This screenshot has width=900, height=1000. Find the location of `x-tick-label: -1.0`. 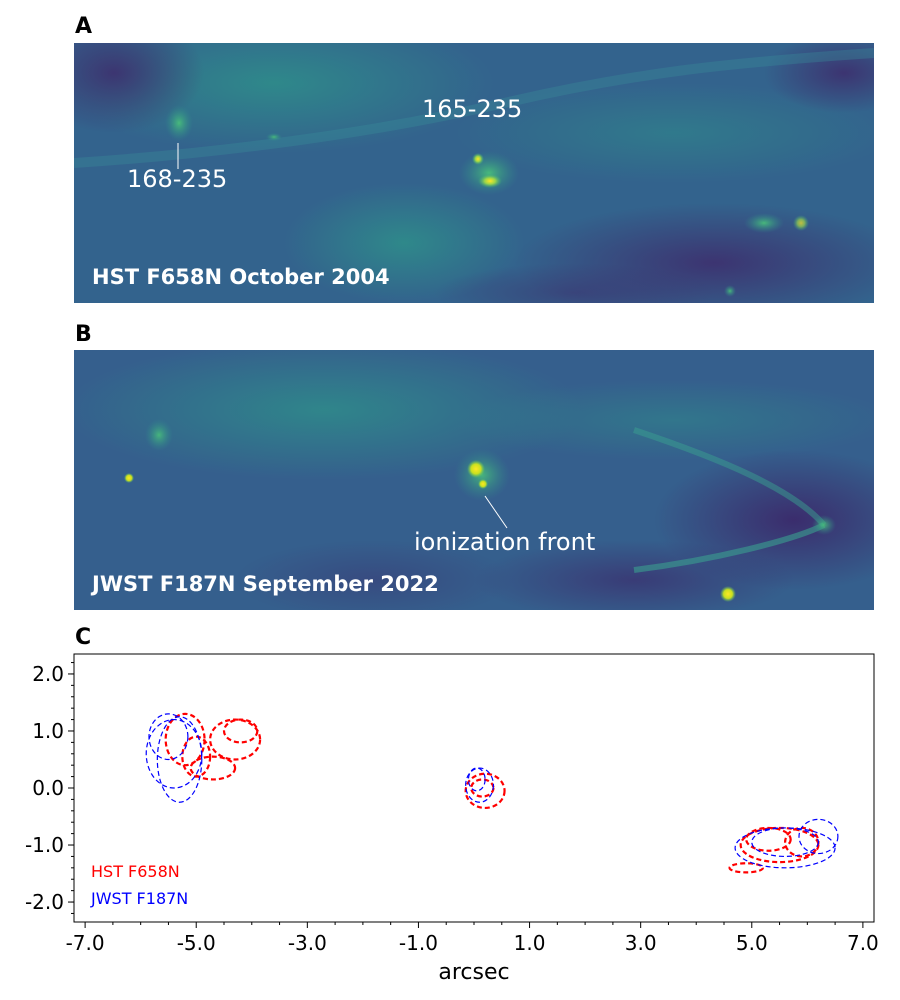

x-tick-label: -1.0 is located at coordinates (418, 943).